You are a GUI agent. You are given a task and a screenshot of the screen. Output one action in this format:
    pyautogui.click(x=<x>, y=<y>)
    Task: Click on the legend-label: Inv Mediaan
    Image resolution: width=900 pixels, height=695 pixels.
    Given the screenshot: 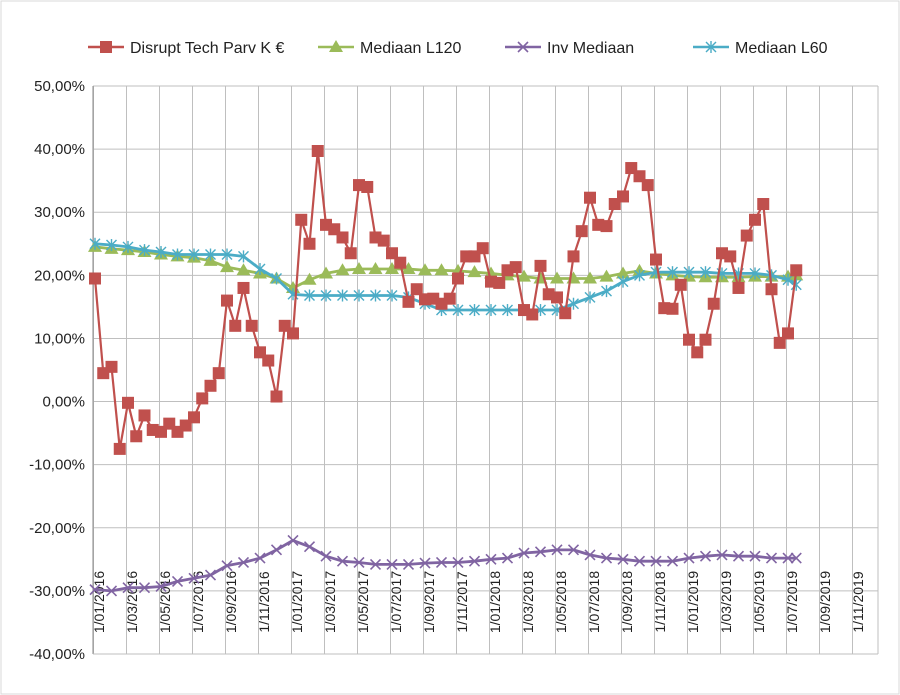 What is the action you would take?
    pyautogui.click(x=590, y=48)
    